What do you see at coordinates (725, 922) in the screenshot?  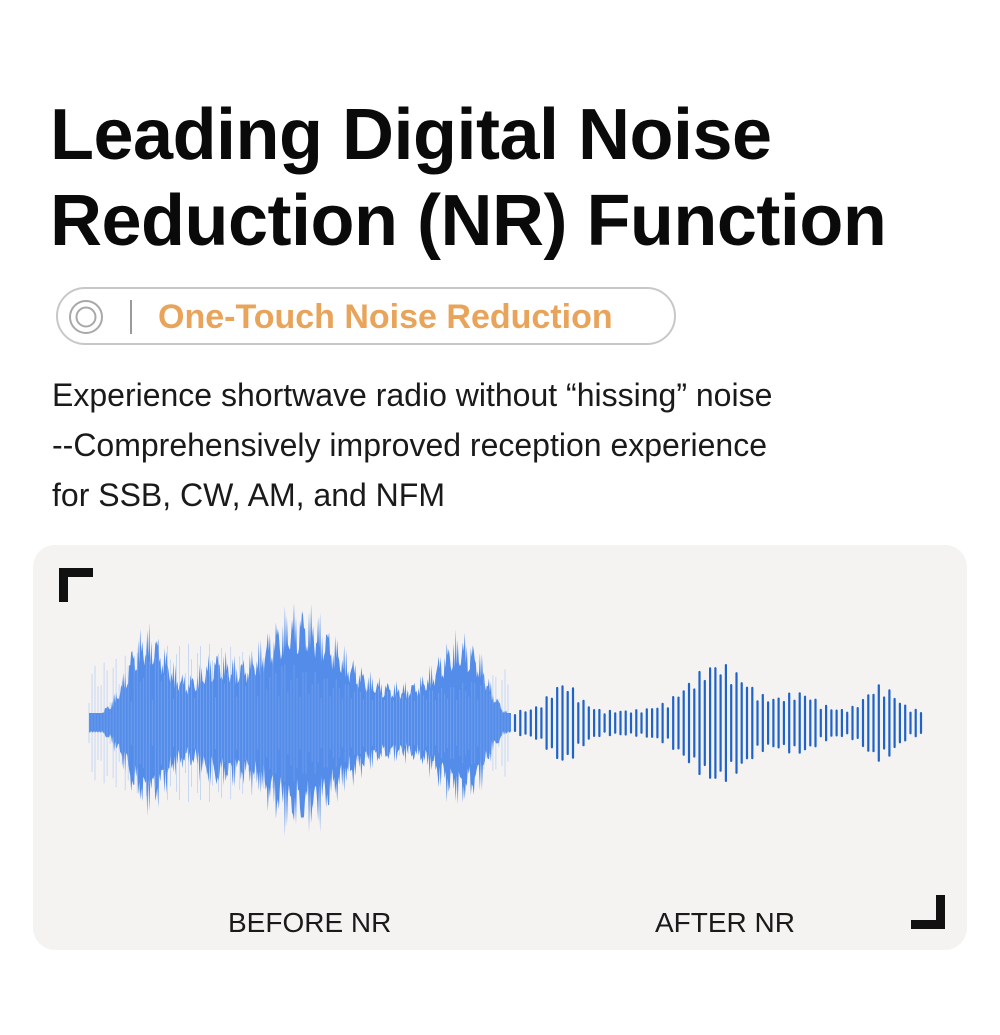 I see `after-nr-label: AFTER NR` at bounding box center [725, 922].